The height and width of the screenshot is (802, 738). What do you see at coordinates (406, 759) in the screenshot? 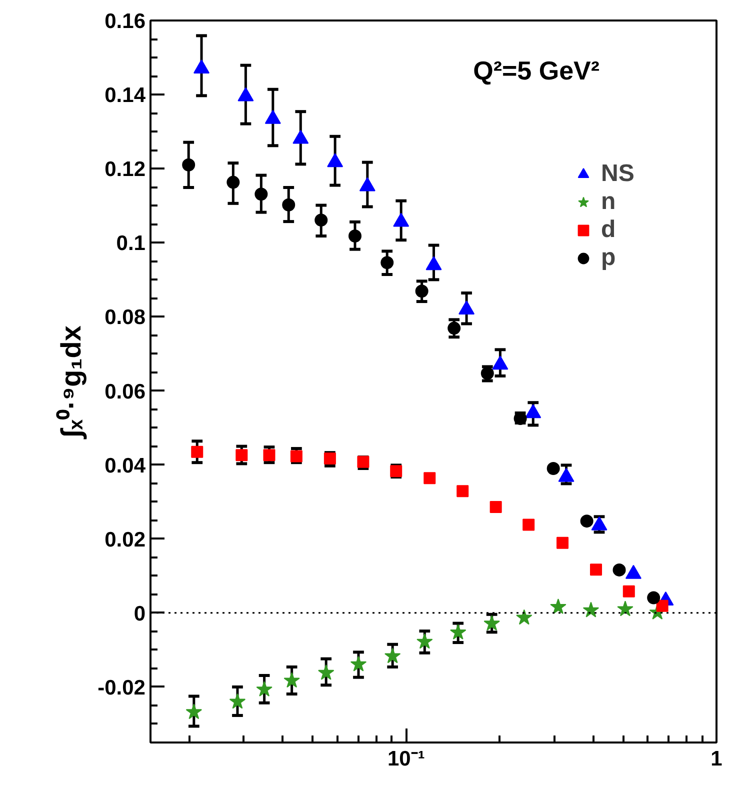
I see `x-tick-label: 10⁻¹` at bounding box center [406, 759].